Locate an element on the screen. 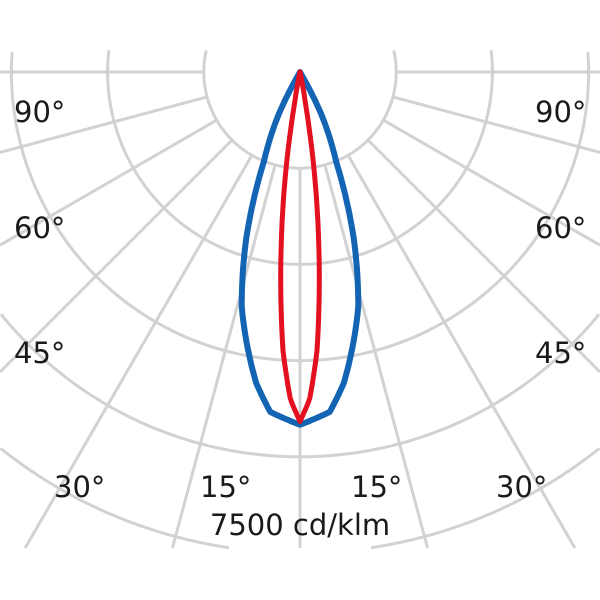  intensity-curves is located at coordinates (300, 248).